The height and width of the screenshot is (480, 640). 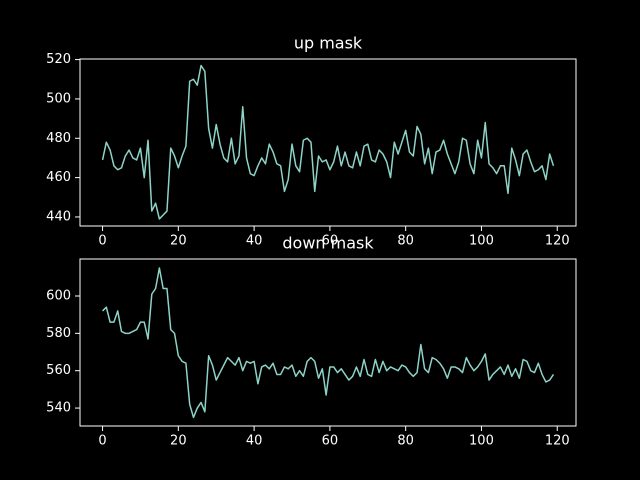 What do you see at coordinates (58, 177) in the screenshot?
I see `y-tick-label: 460` at bounding box center [58, 177].